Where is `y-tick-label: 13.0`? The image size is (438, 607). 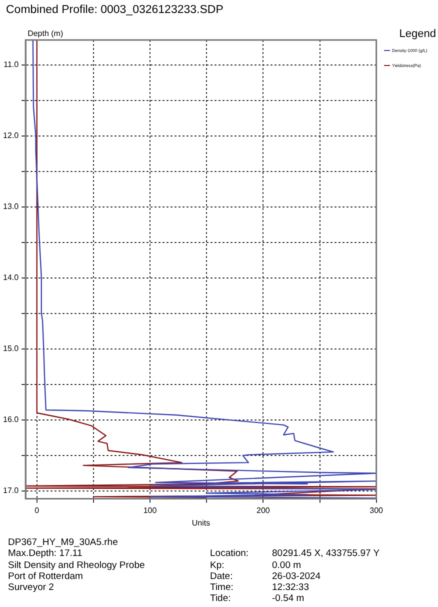 y-tick-label: 13.0 is located at coordinates (11, 207).